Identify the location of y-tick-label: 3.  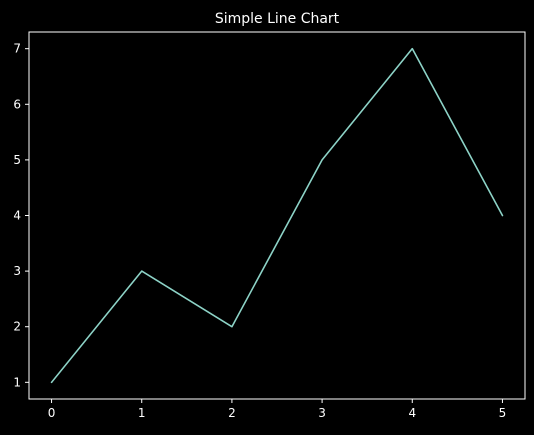
(17, 271).